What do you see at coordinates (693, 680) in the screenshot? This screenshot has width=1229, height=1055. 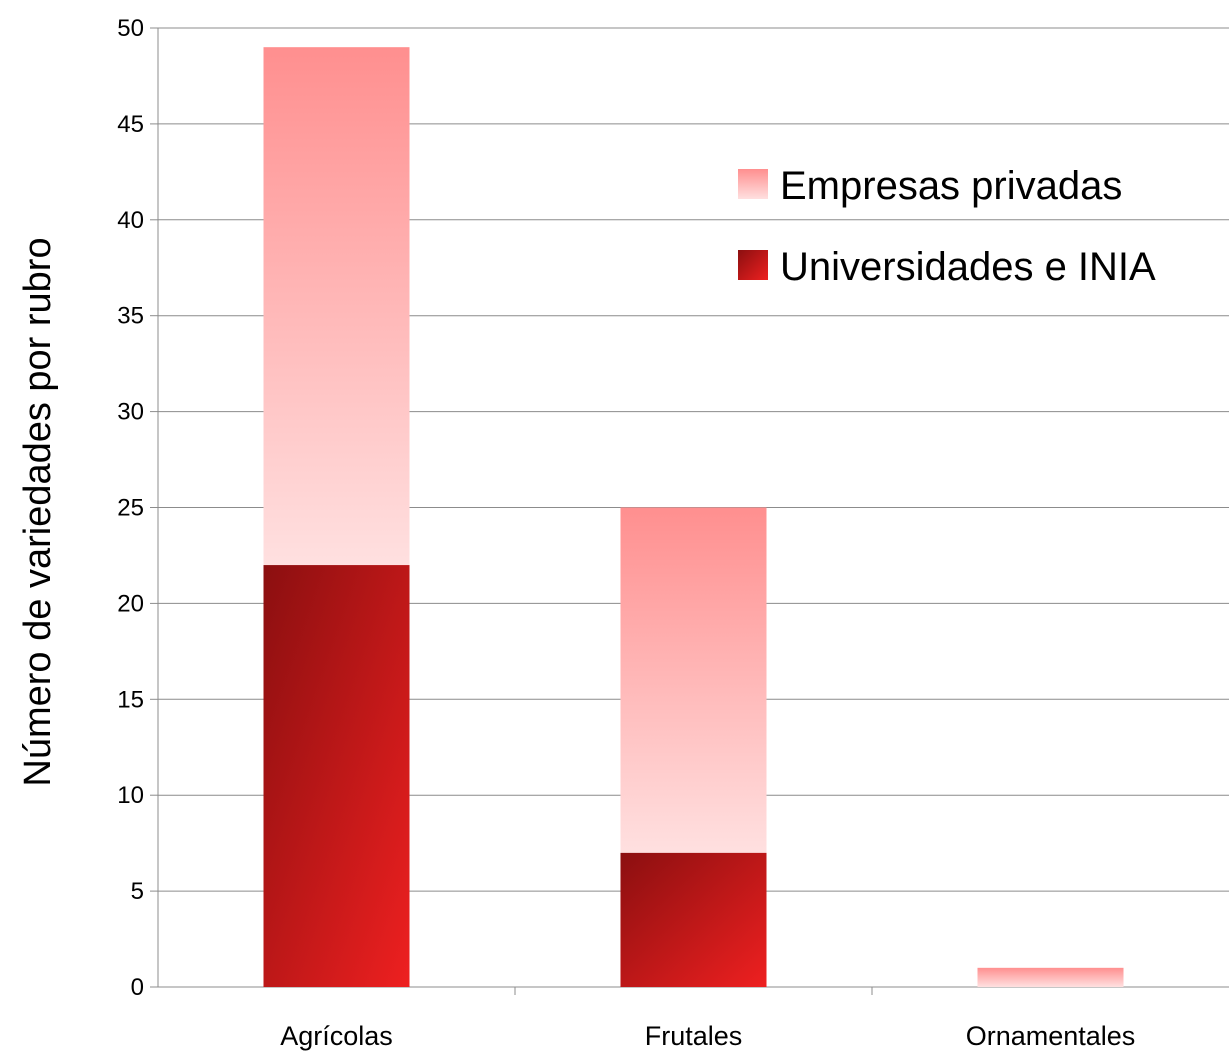 I see `bar-empresas-privadas-frutales` at bounding box center [693, 680].